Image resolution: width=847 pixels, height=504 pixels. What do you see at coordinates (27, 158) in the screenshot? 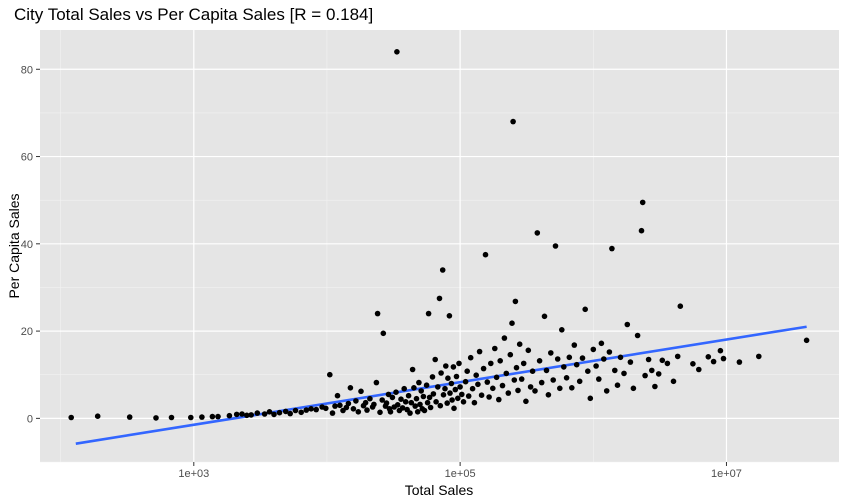
I see `y-tick-label: 60` at bounding box center [27, 158].